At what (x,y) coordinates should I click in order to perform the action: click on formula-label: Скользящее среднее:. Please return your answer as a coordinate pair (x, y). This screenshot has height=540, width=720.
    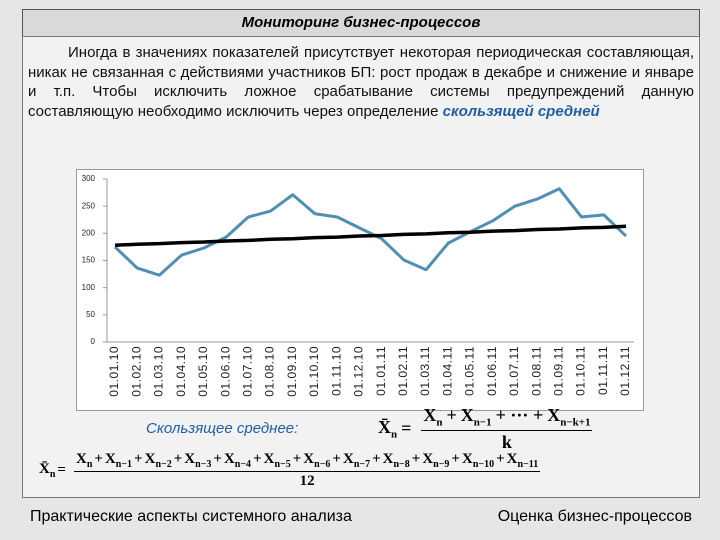
    Looking at the image, I should click on (222, 428).